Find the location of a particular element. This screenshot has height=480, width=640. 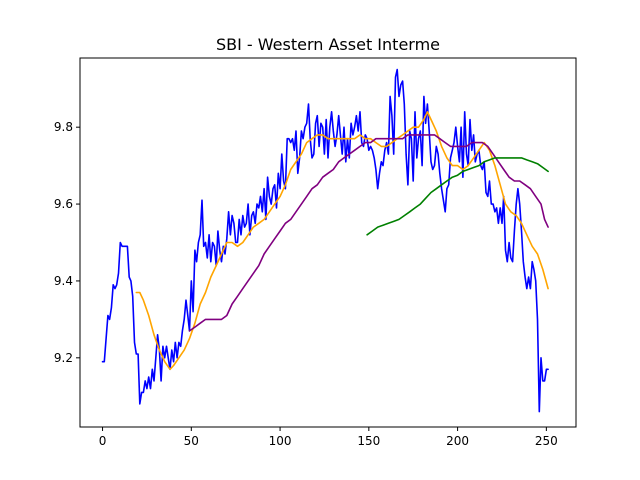

y-tick-label: 9.8 is located at coordinates (63, 127).